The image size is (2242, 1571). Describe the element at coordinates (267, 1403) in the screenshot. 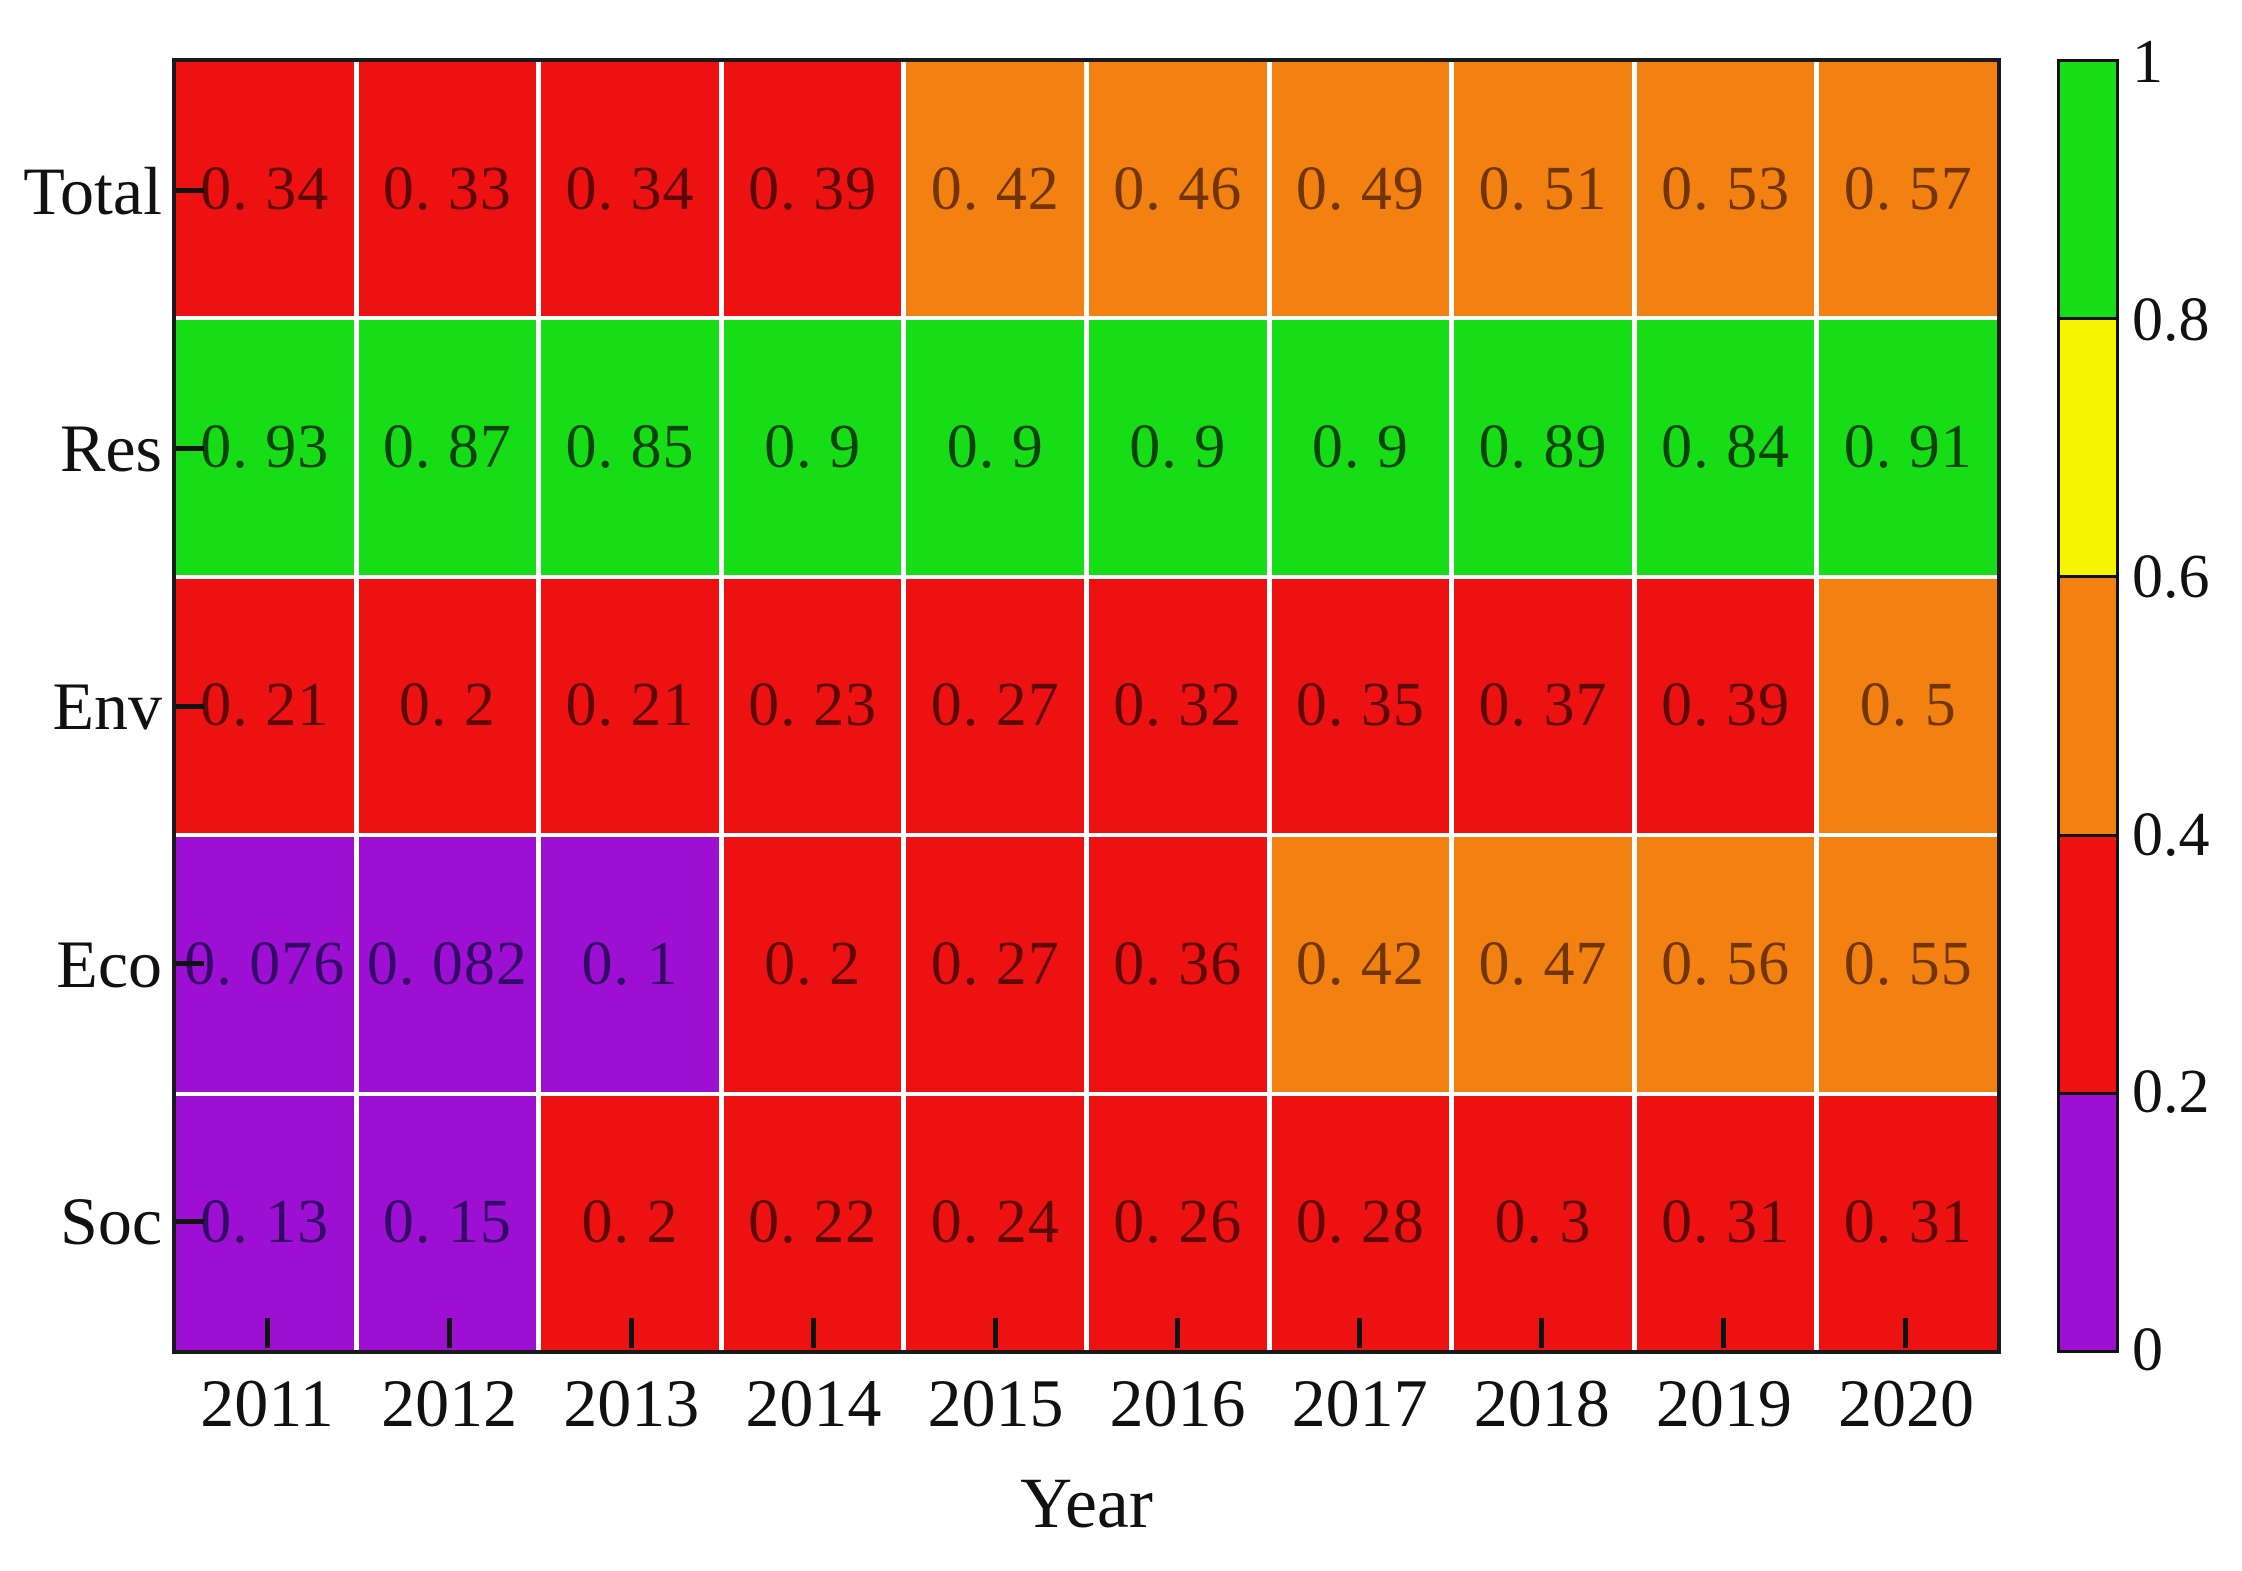

I see `x-tick-label-2011: 2011` at that location.